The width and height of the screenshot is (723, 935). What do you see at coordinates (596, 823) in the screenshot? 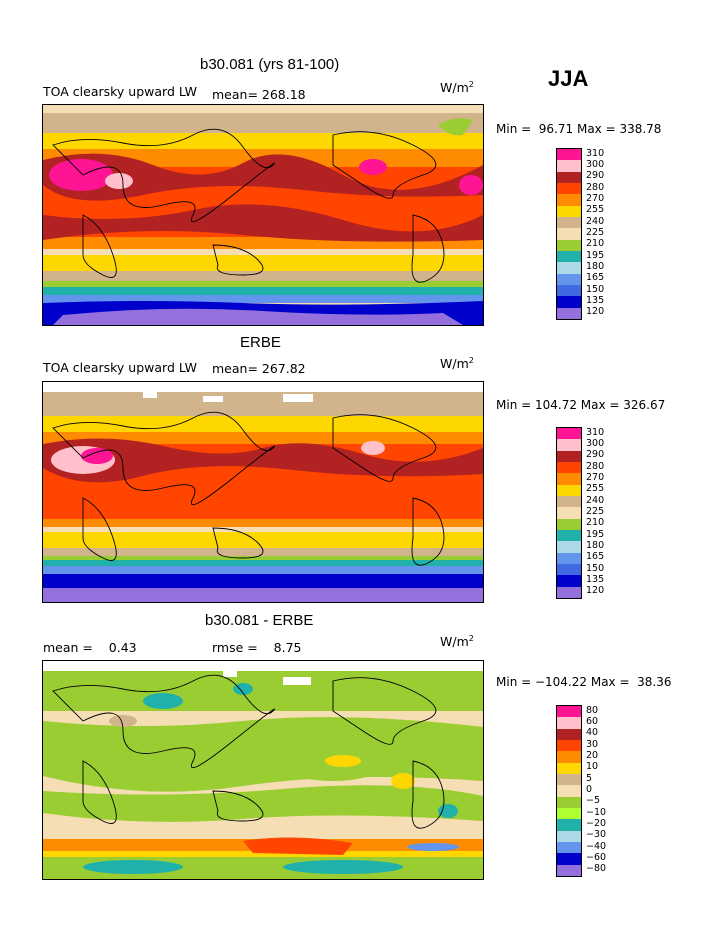
I see `colorbar-tick-label: −20` at bounding box center [596, 823].